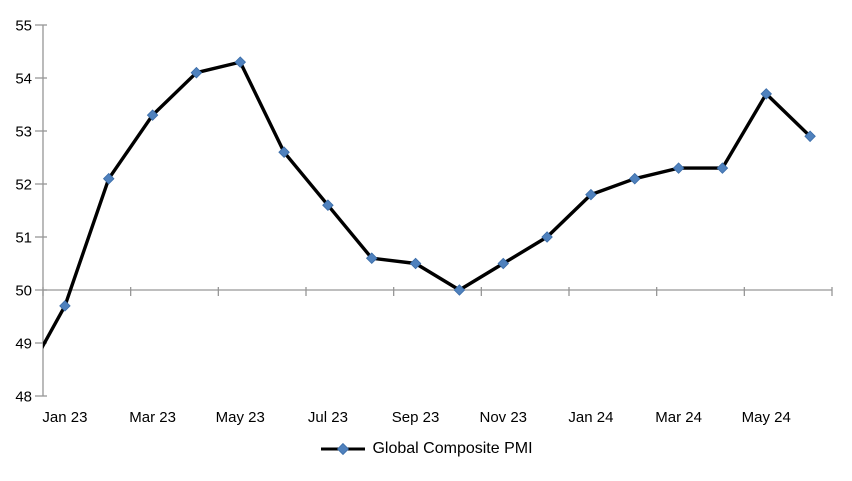 This screenshot has width=852, height=481. Describe the element at coordinates (23, 132) in the screenshot. I see `y-axis-tick-label: 53` at that location.